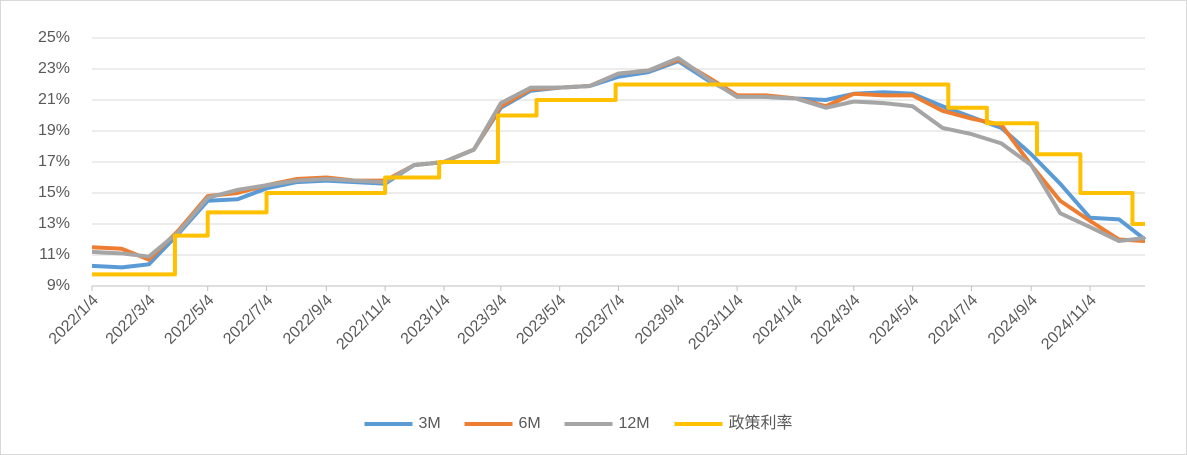  Describe the element at coordinates (54, 161) in the screenshot. I see `y-tick-label: 17%` at that location.